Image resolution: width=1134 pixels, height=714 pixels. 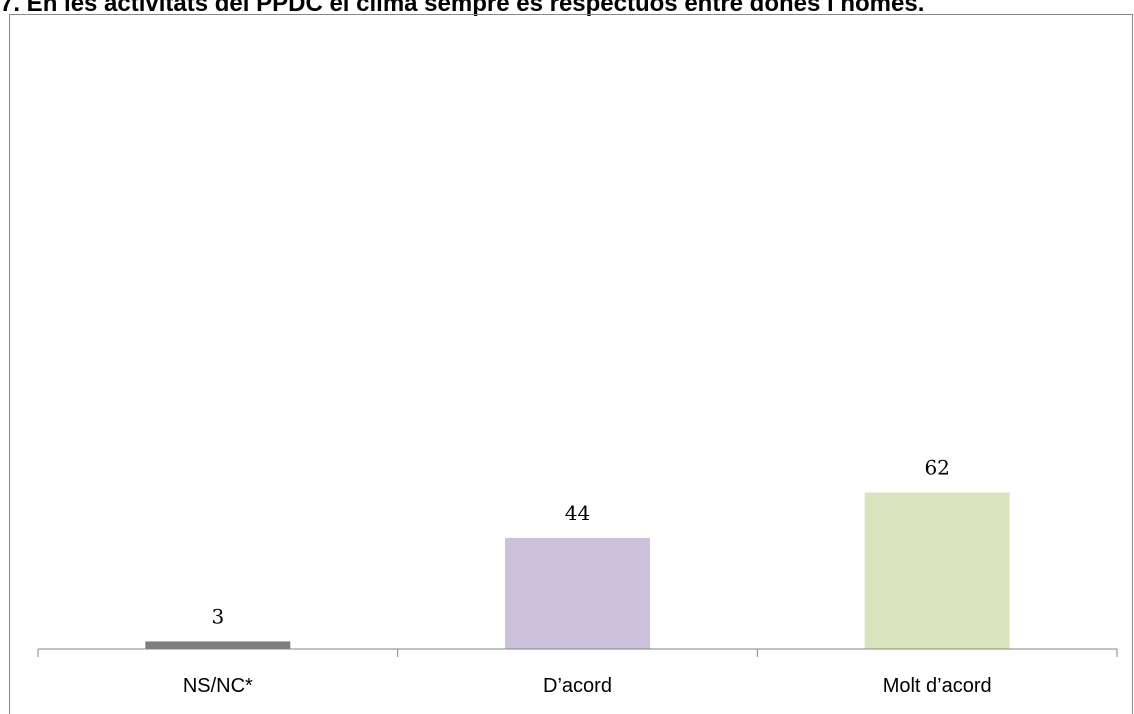 What do you see at coordinates (577, 513) in the screenshot?
I see `data-label: 44` at bounding box center [577, 513].